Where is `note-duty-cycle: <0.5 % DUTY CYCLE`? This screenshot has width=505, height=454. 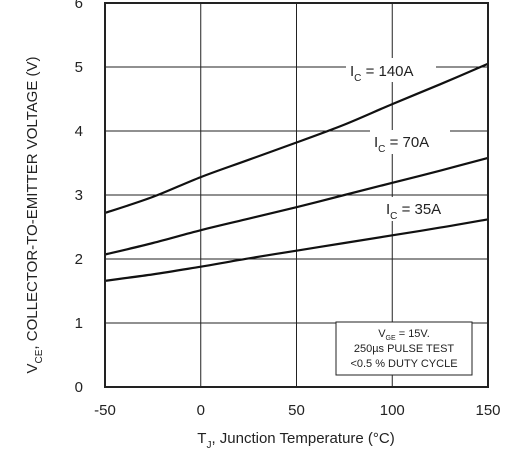 note-duty-cycle: <0.5 % DUTY CYCLE is located at coordinates (403, 364).